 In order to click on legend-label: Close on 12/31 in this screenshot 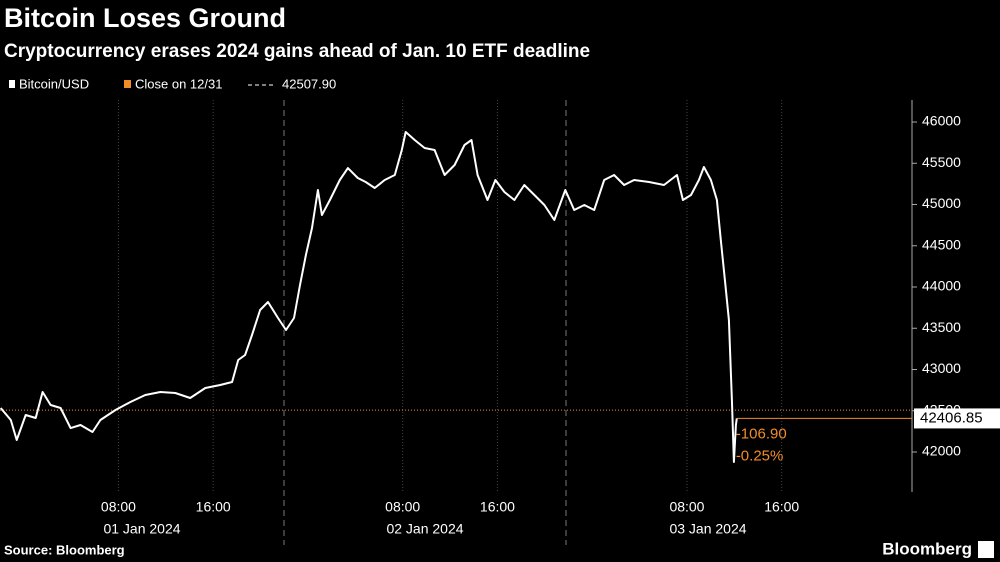, I will do `click(178, 83)`.